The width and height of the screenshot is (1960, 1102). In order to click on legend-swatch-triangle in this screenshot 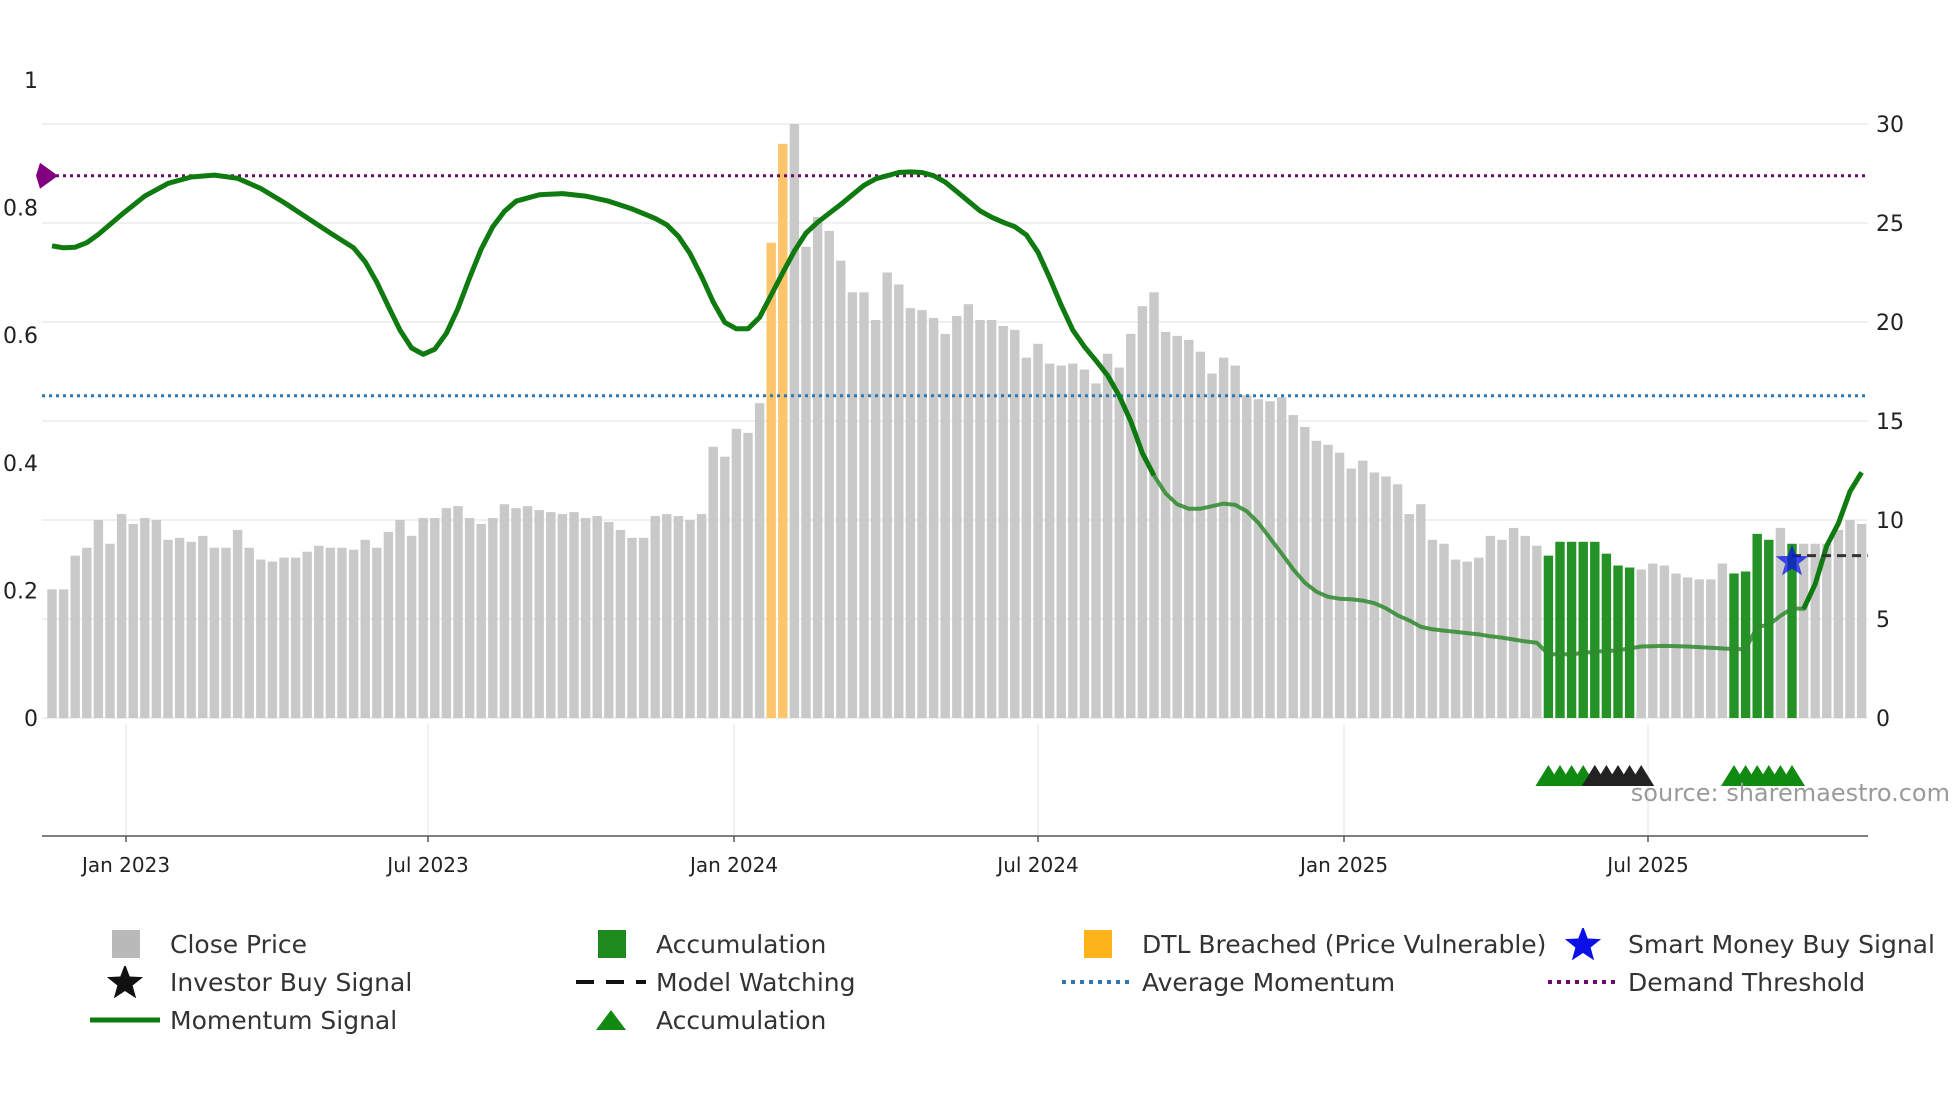, I will do `click(611, 1020)`.